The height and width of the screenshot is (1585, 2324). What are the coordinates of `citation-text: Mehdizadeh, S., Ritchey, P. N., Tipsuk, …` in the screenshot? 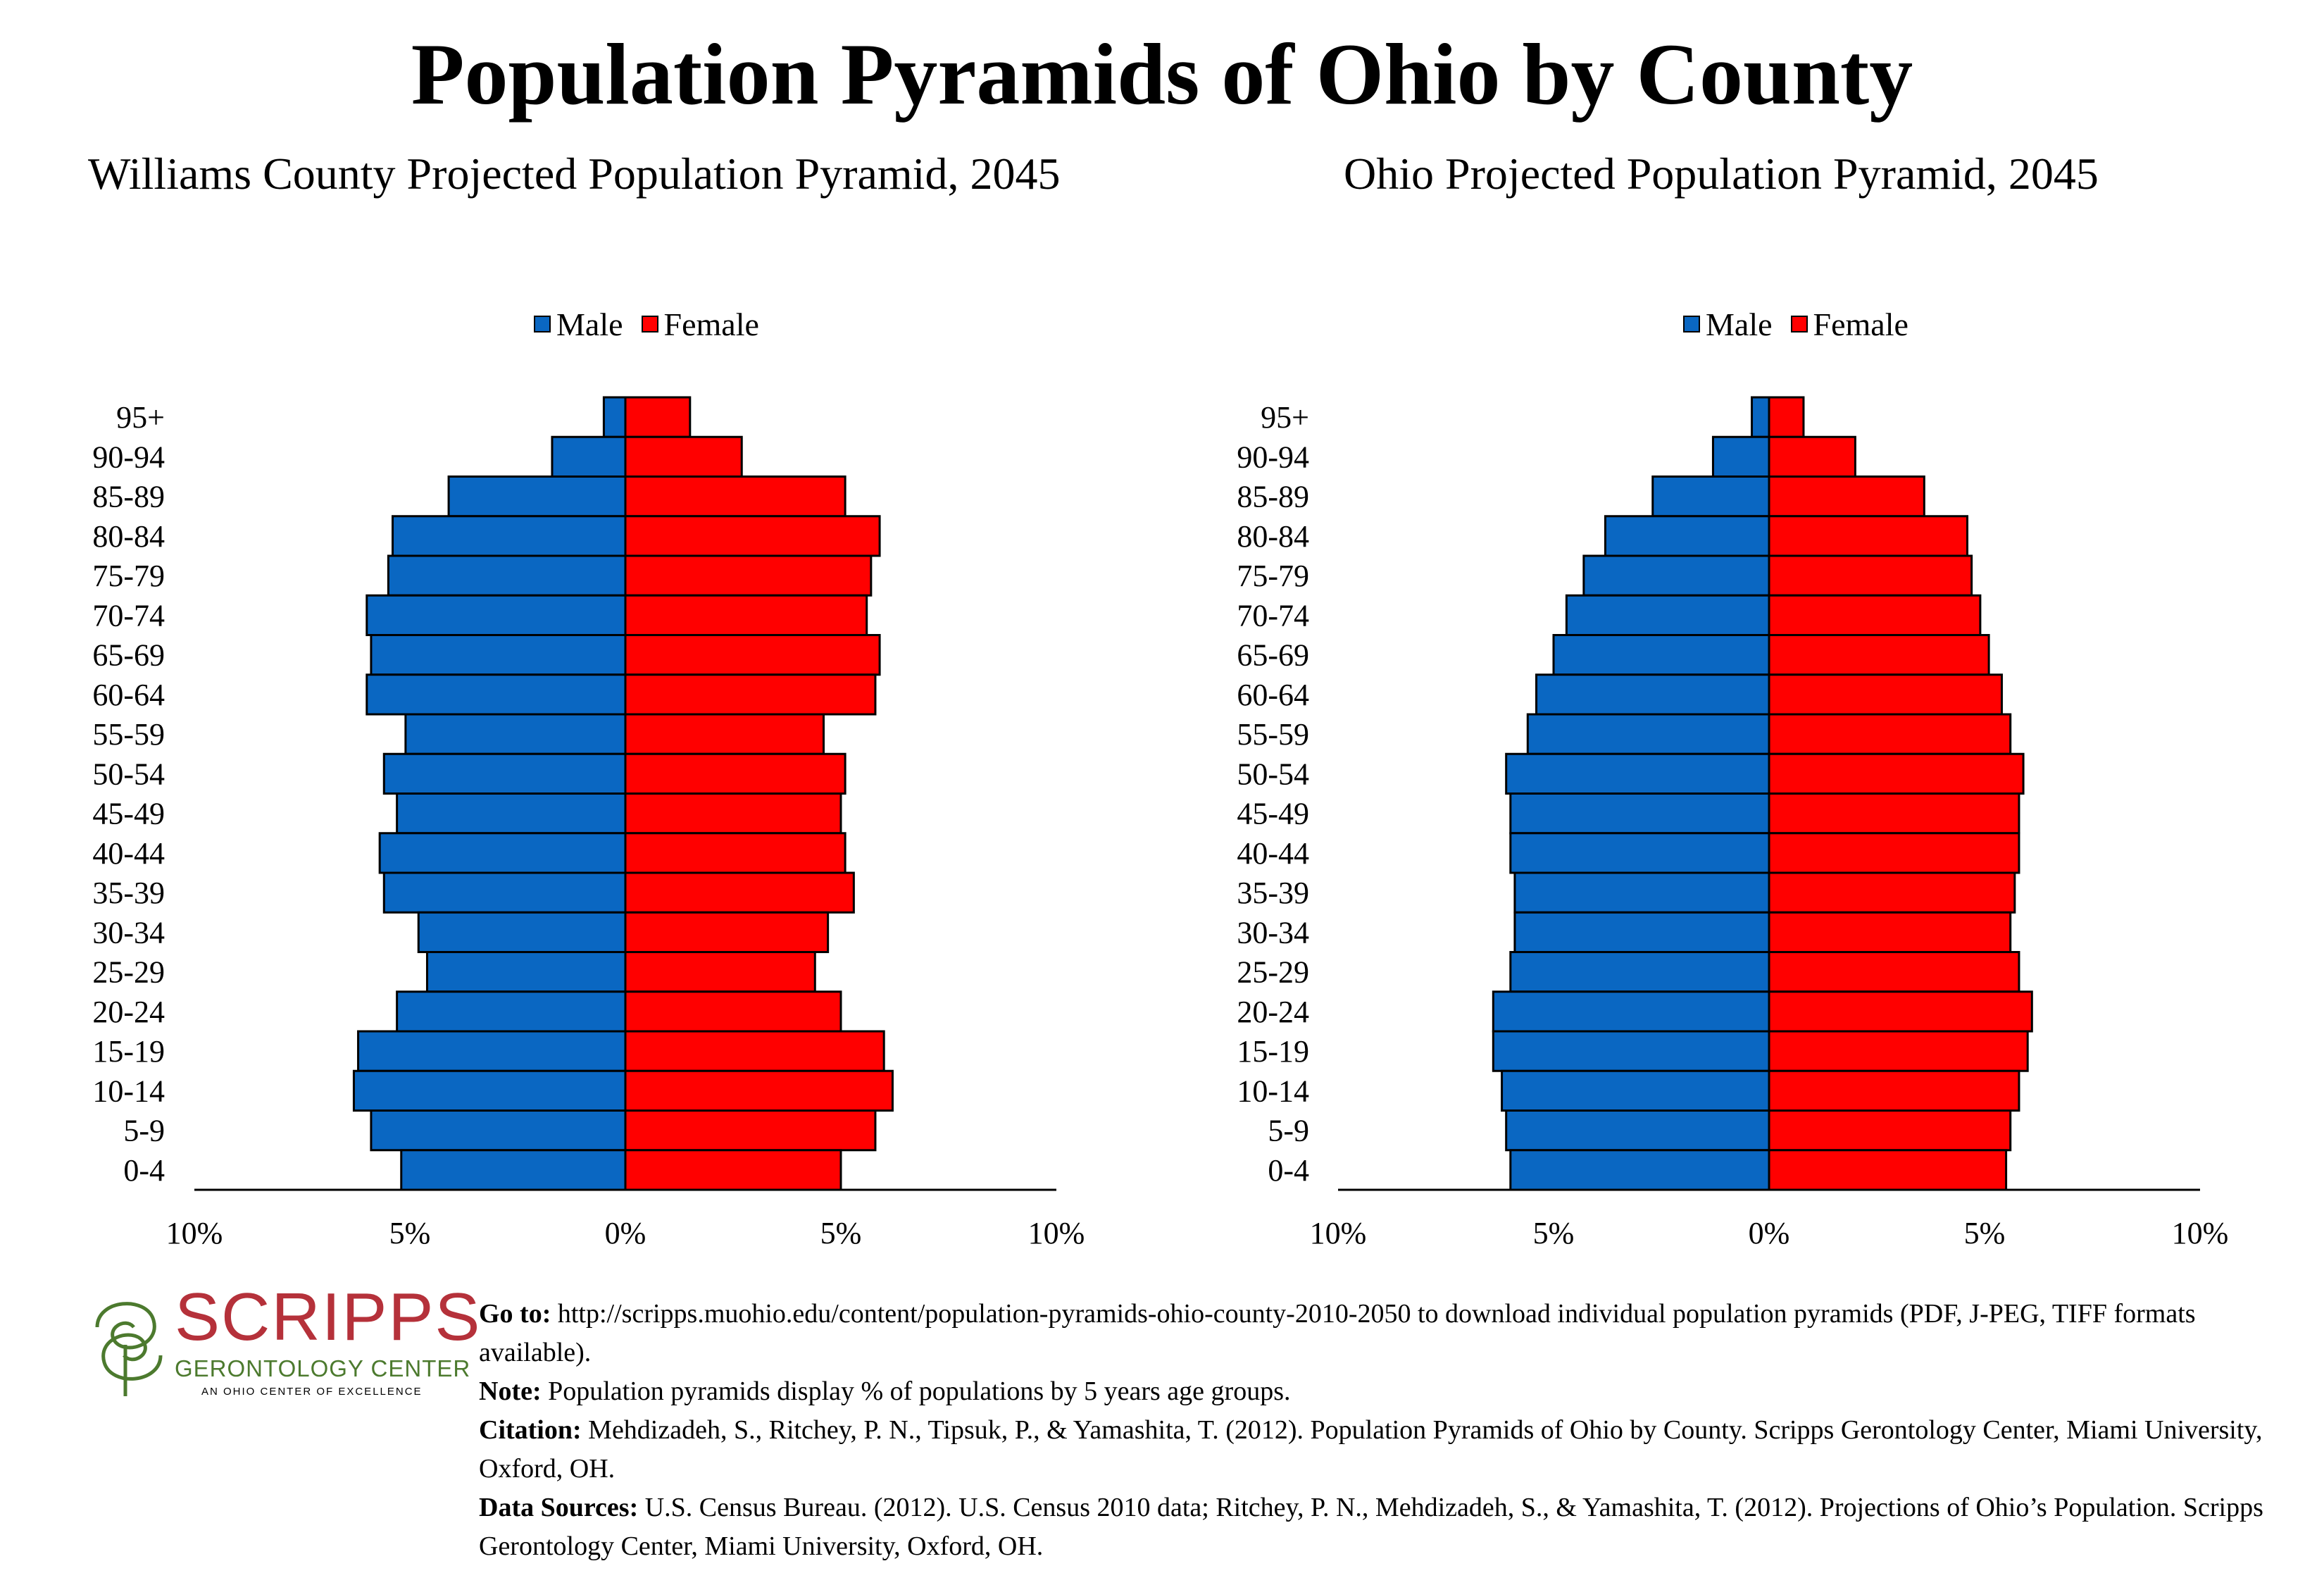 It's located at (1371, 1449).